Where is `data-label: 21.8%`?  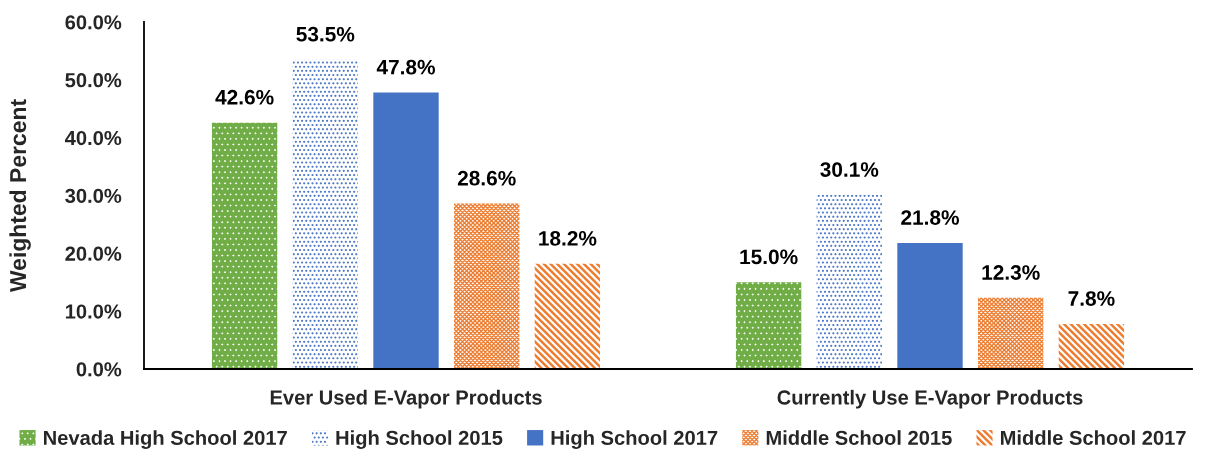
data-label: 21.8% is located at coordinates (930, 217).